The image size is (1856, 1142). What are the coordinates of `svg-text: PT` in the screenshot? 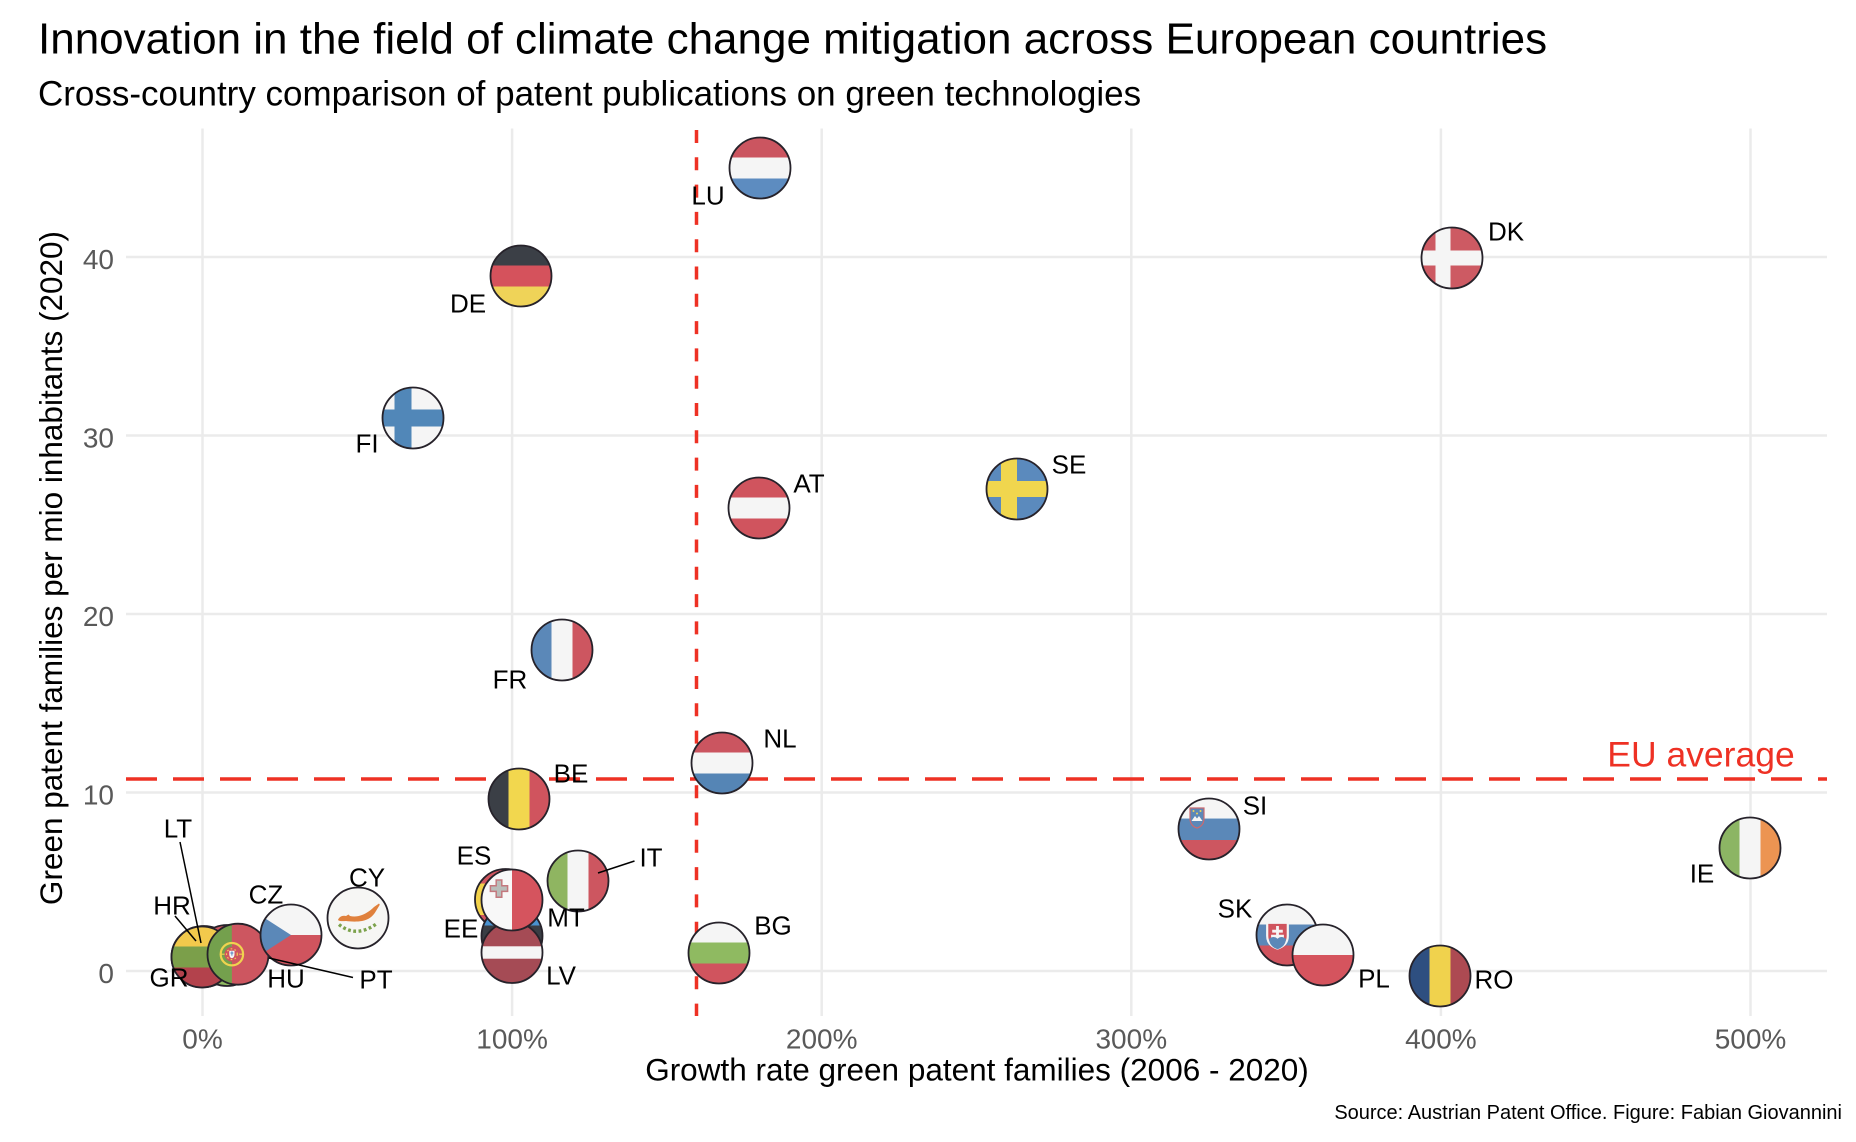 It's located at (375, 979).